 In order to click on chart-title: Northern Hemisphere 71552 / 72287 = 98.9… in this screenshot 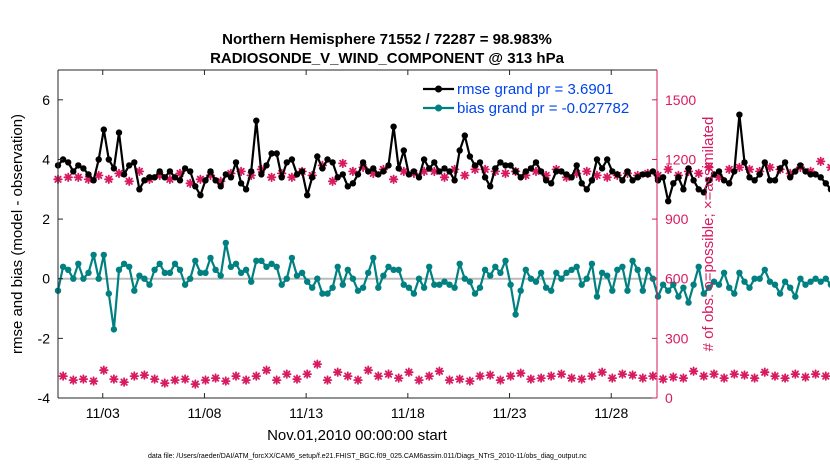, I will do `click(387, 39)`.